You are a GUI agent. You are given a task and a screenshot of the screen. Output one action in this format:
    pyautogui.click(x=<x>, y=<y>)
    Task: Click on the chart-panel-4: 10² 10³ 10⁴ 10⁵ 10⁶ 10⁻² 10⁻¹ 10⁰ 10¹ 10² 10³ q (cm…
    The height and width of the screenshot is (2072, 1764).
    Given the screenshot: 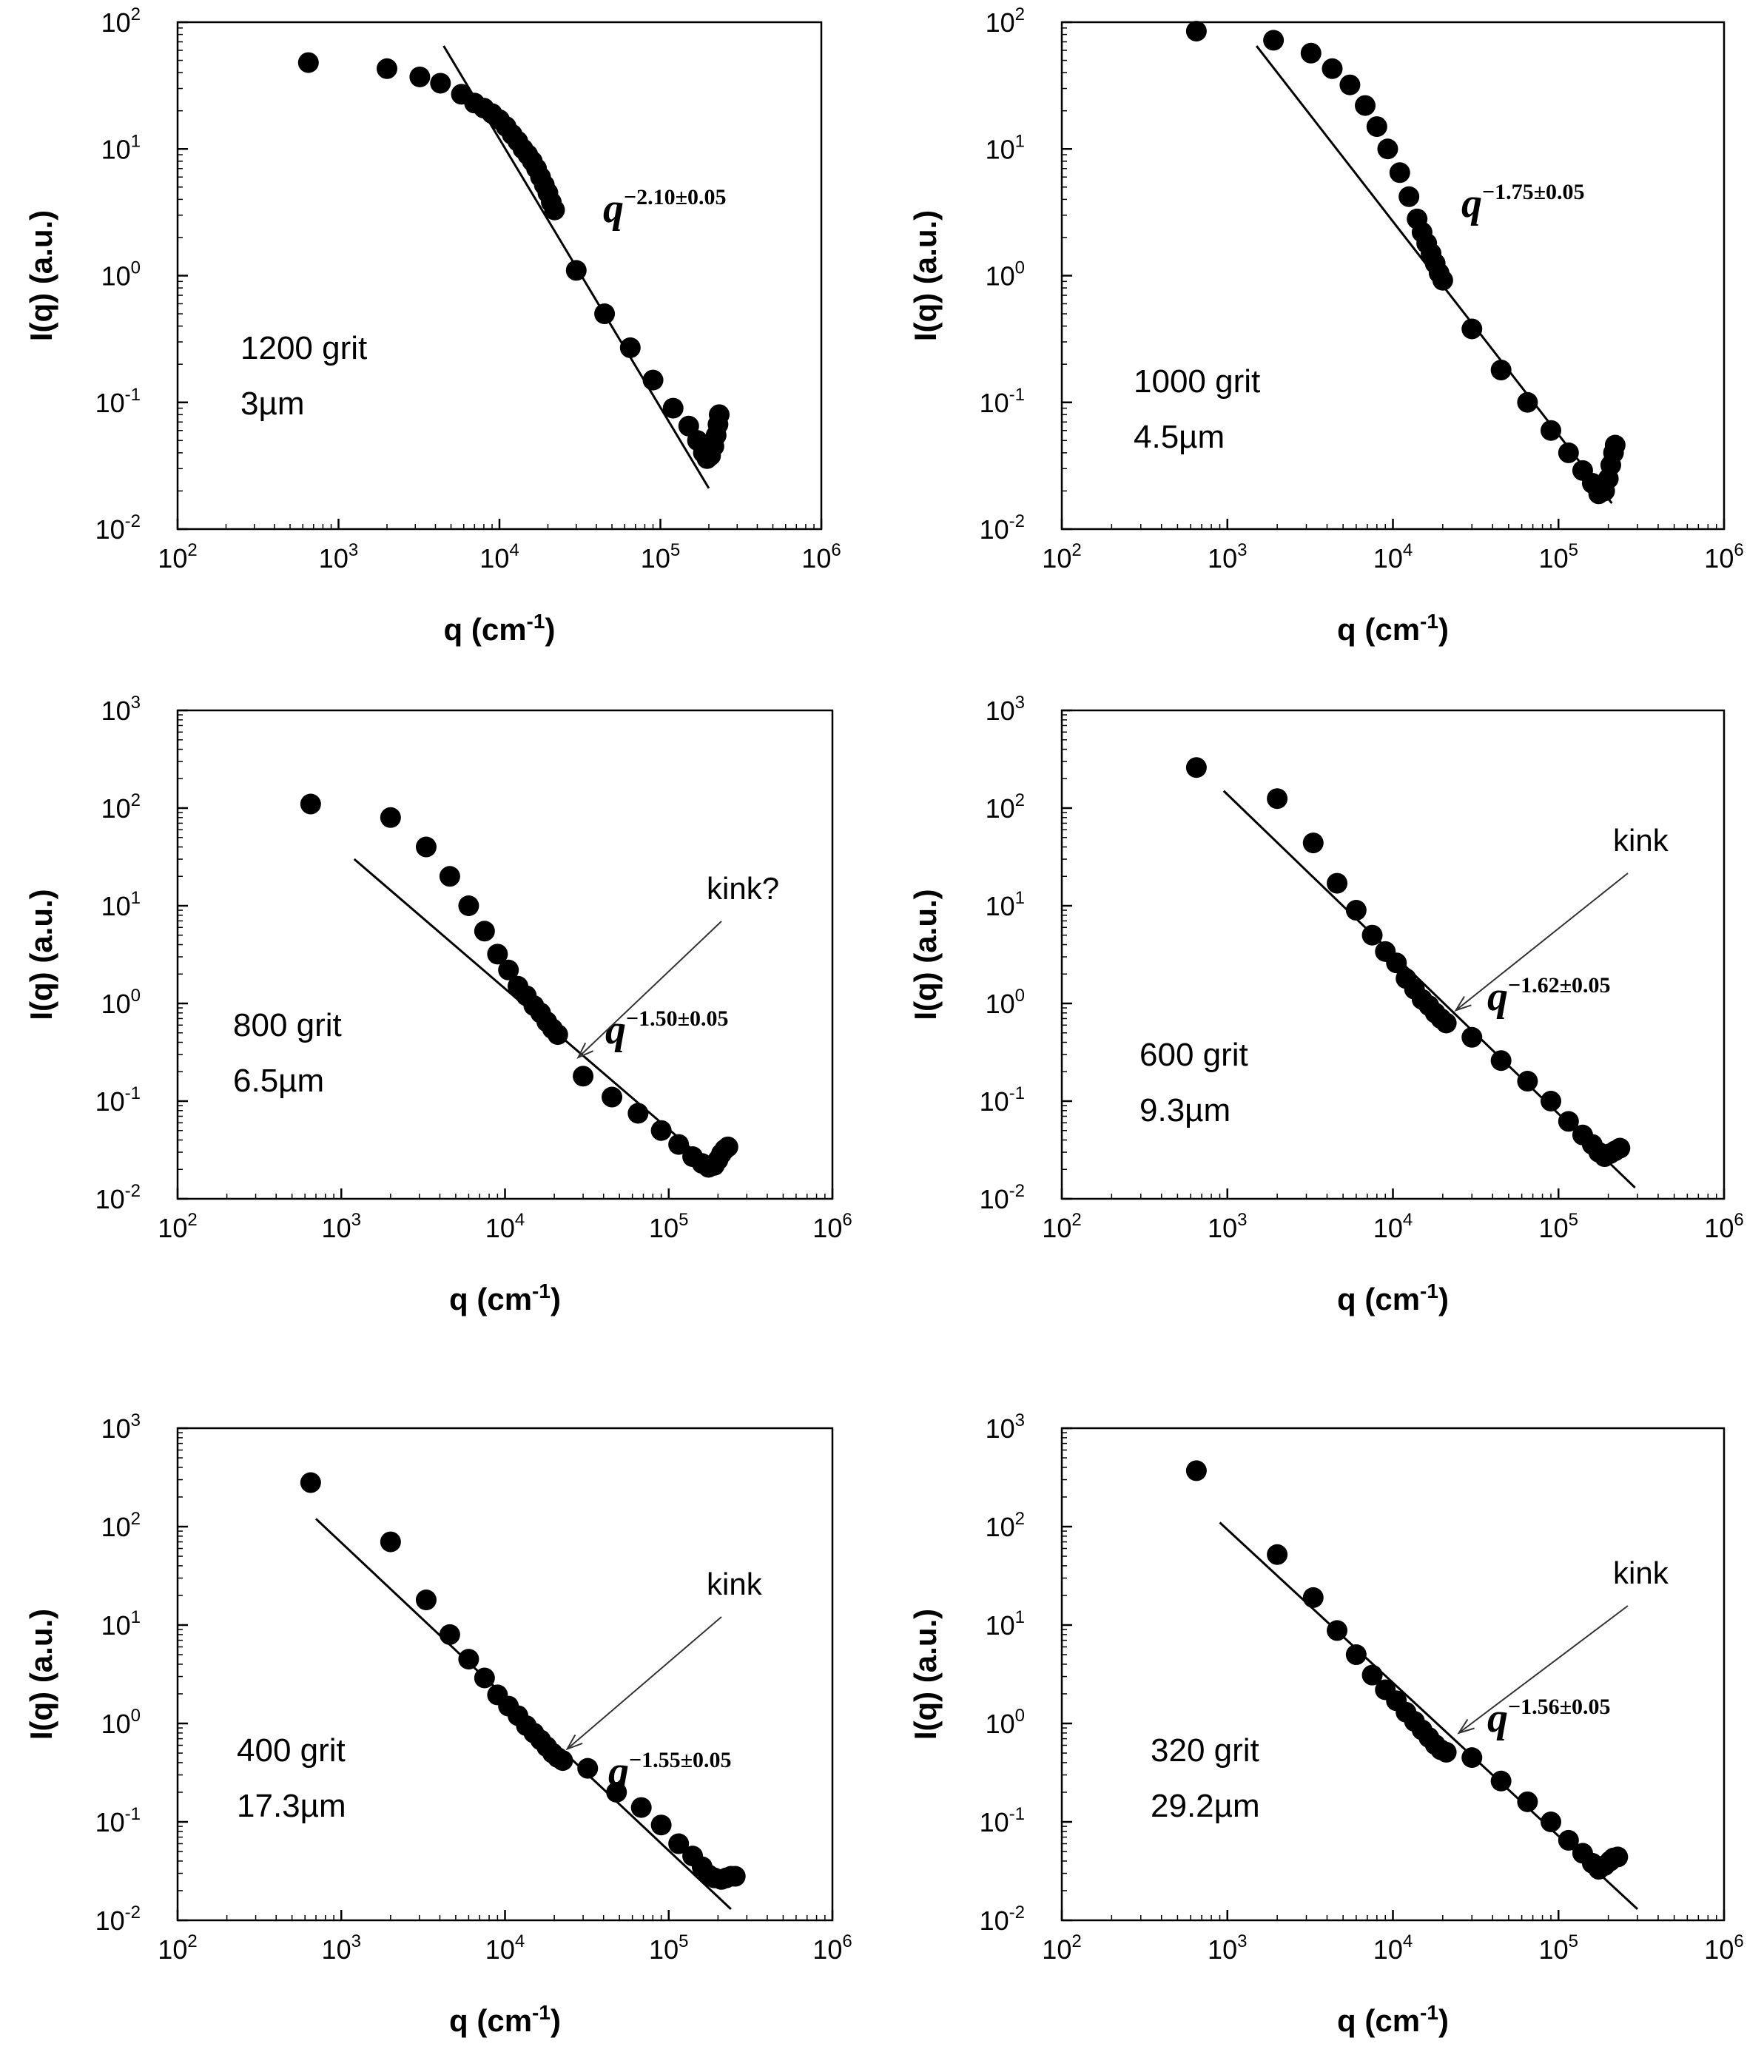 What is the action you would take?
    pyautogui.click(x=1326, y=1004)
    